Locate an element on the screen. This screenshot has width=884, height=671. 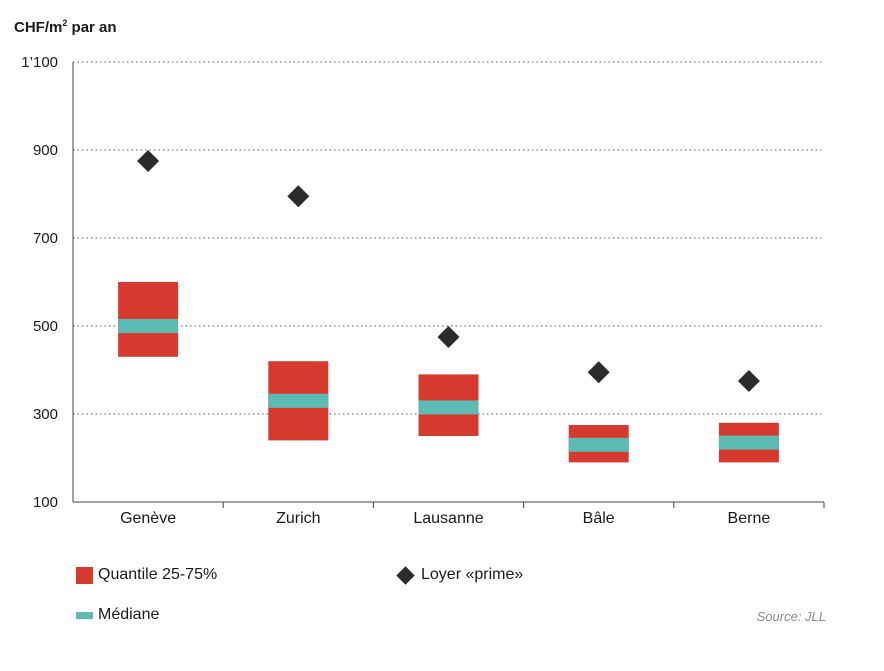
y-axis-title: CHF/m2 par an is located at coordinates (65, 27).